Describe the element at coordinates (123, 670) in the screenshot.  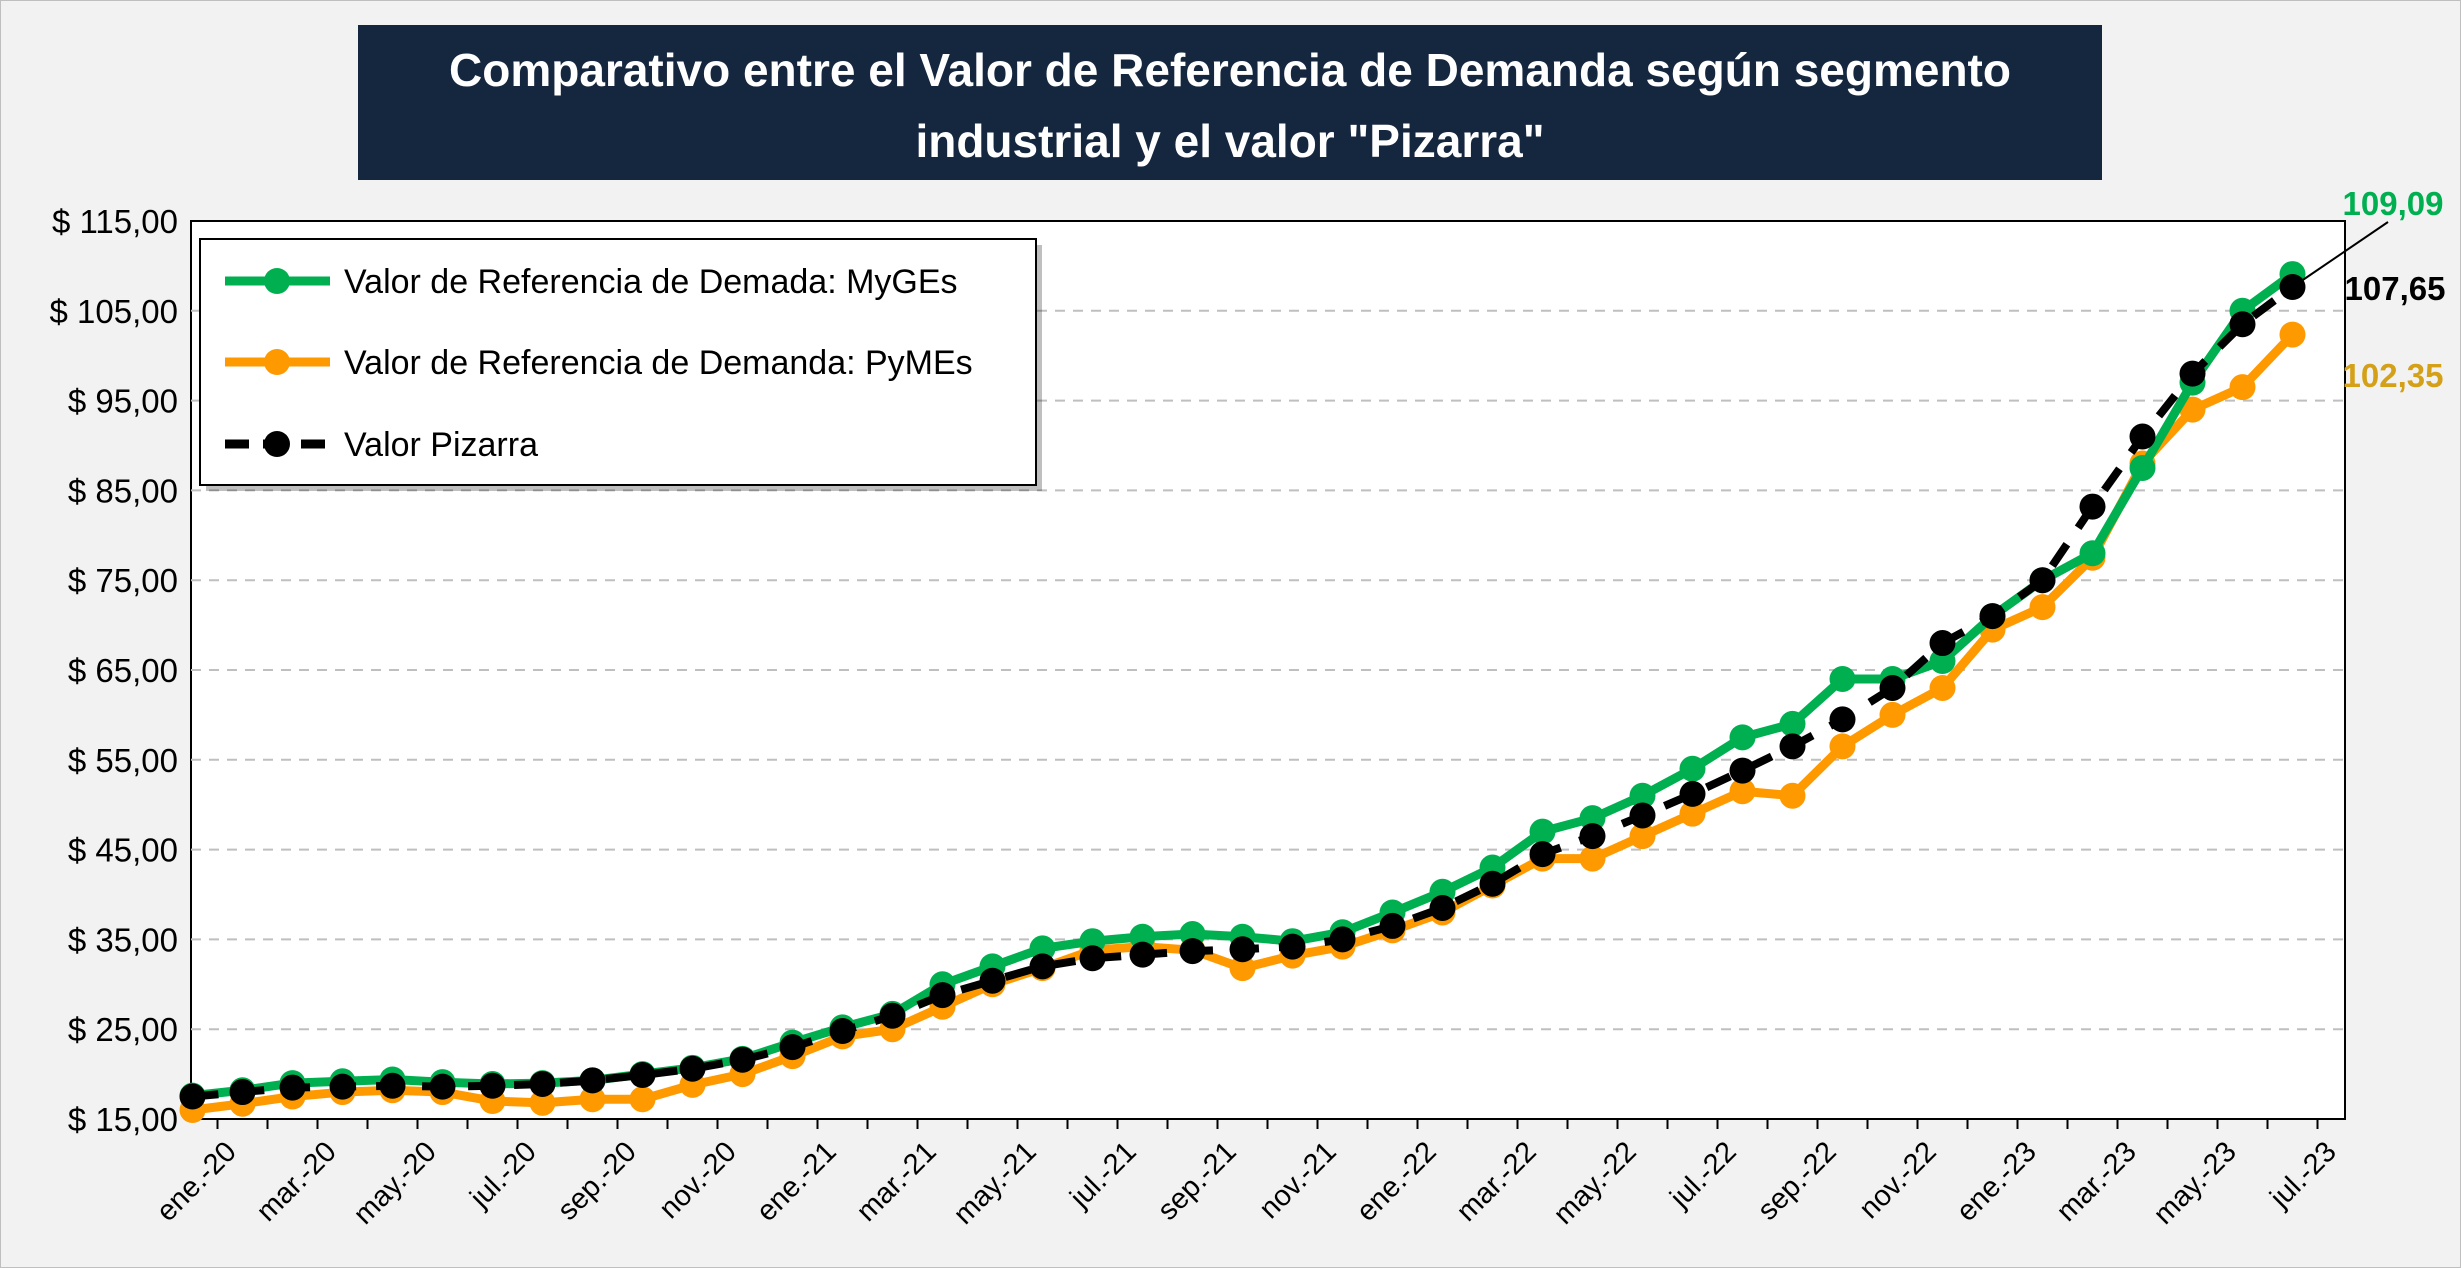
I see `y-tick-label: $ 65,00` at that location.